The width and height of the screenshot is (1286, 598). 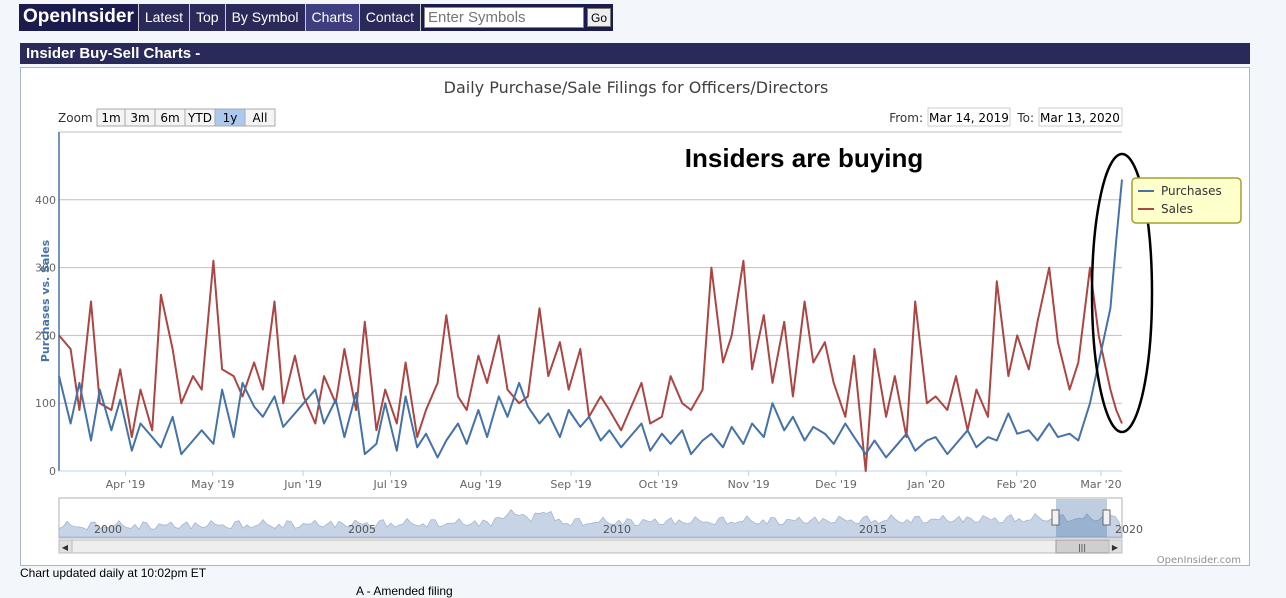 What do you see at coordinates (906, 118) in the screenshot?
I see `from-label: From:` at bounding box center [906, 118].